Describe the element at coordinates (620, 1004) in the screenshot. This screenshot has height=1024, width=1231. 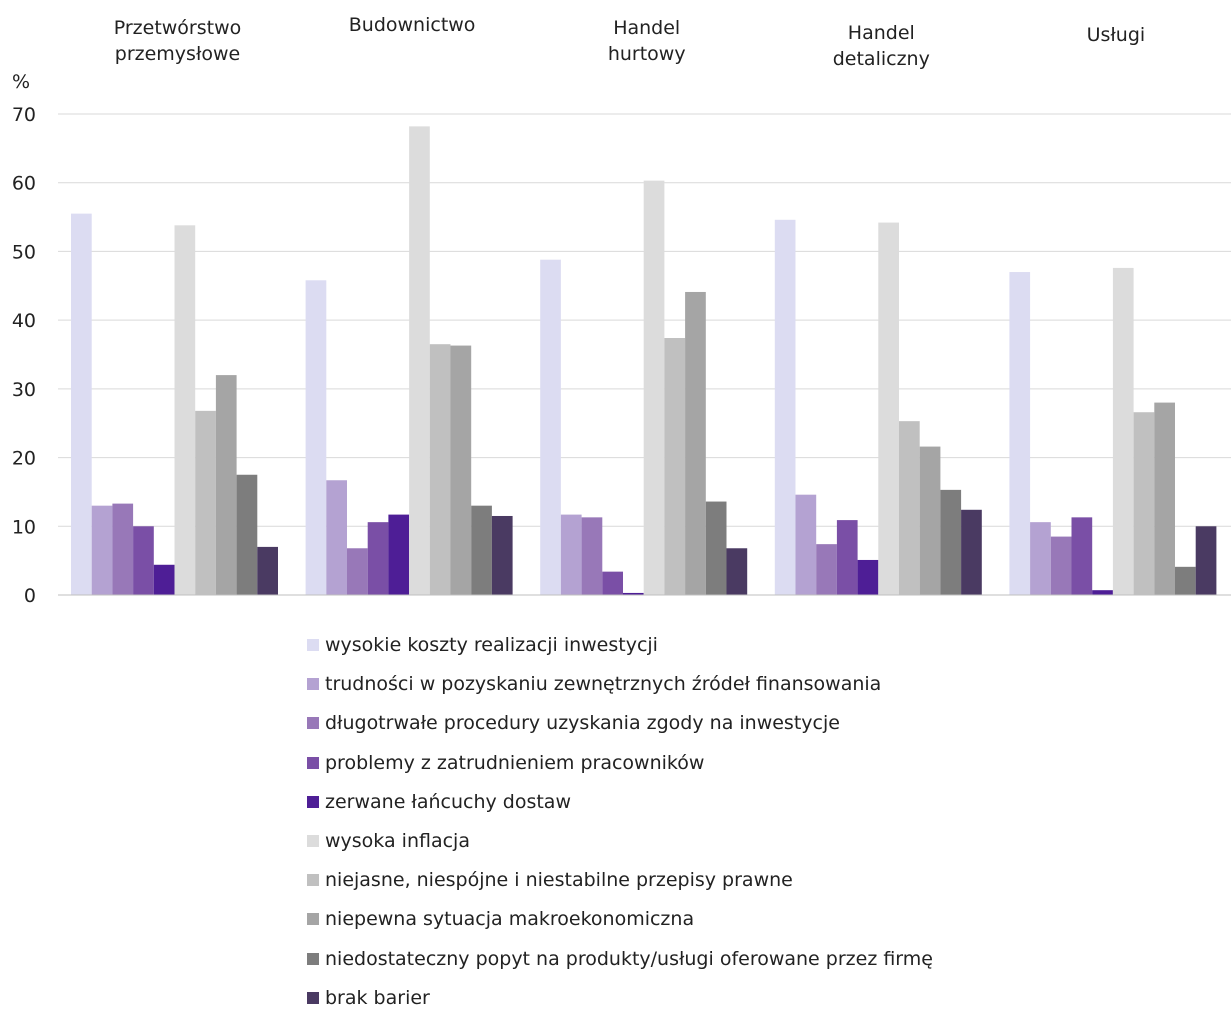
I see `legend-item: brak barier` at that location.